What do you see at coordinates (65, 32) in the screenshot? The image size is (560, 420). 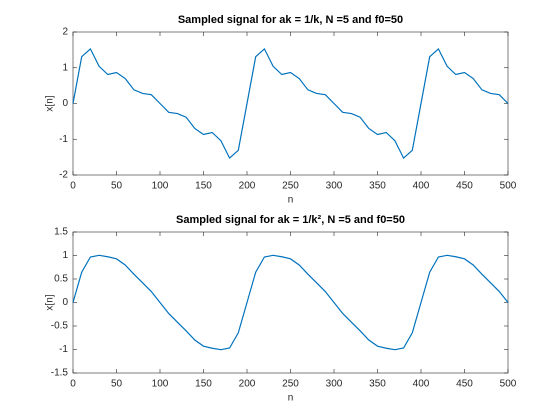 I see `y-tick-label: 2` at bounding box center [65, 32].